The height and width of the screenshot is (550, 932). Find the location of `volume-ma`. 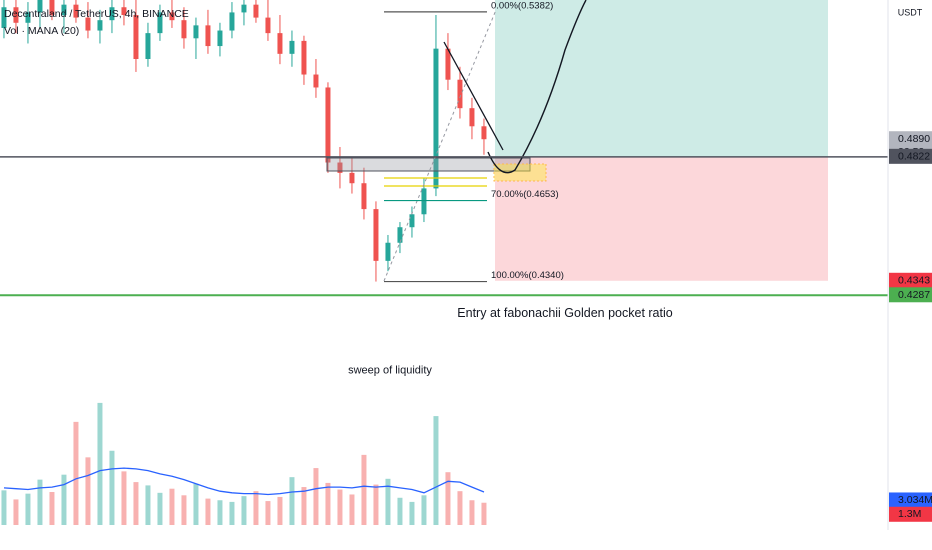

volume-ma is located at coordinates (244, 481).